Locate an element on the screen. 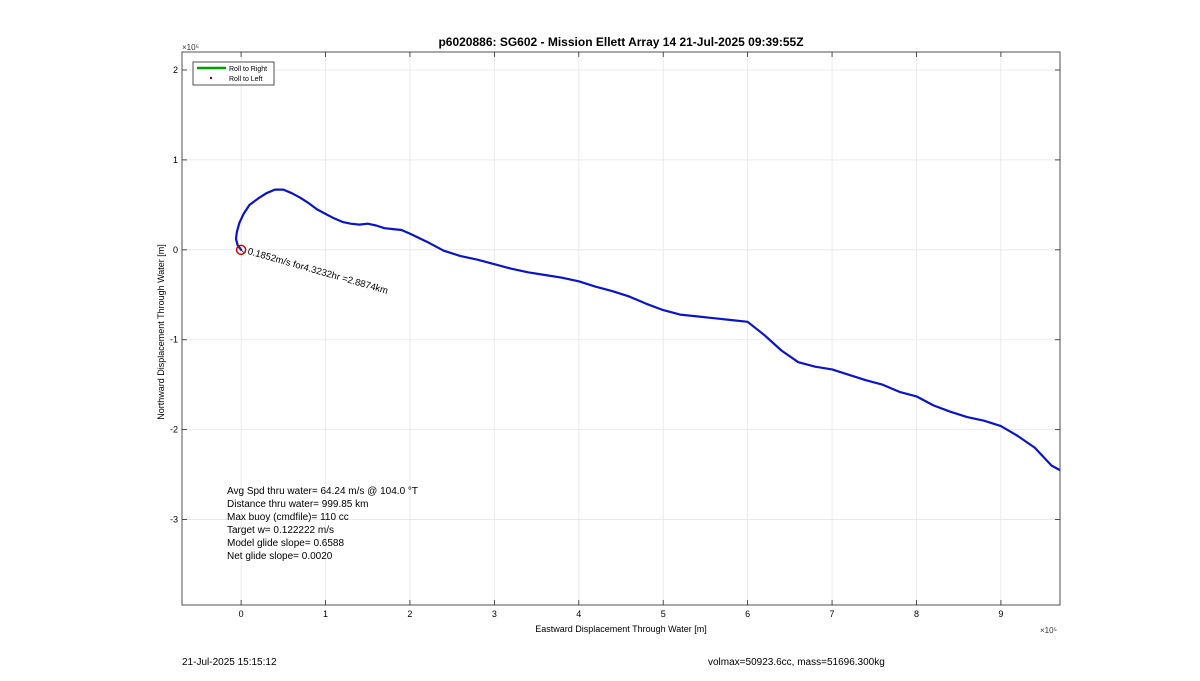 This screenshot has width=1200, height=681. current-position-marker-cross is located at coordinates (241, 250).